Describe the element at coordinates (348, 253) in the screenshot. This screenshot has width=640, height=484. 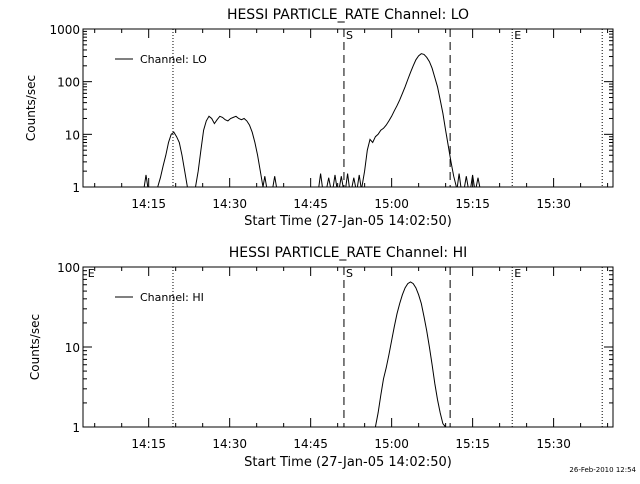
I see `chart-title: HESSI PARTICLE_RATE Channel: HI` at that location.